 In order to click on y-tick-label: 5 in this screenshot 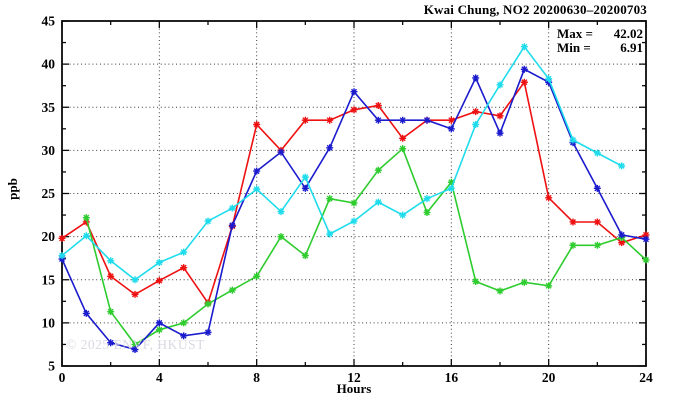, I will do `click(51, 366)`.